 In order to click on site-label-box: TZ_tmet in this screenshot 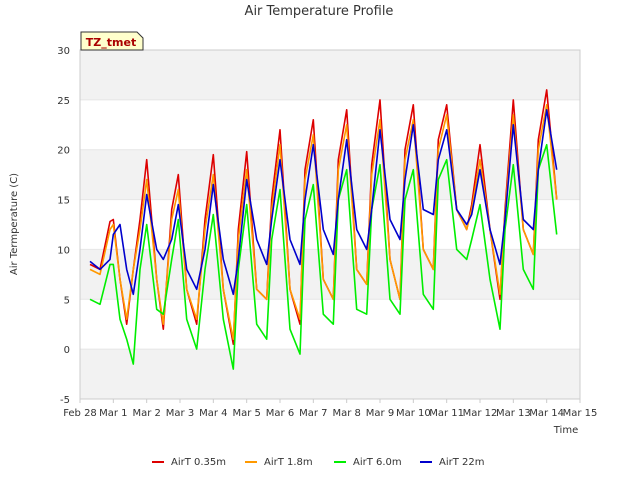, I will do `click(112, 41)`.